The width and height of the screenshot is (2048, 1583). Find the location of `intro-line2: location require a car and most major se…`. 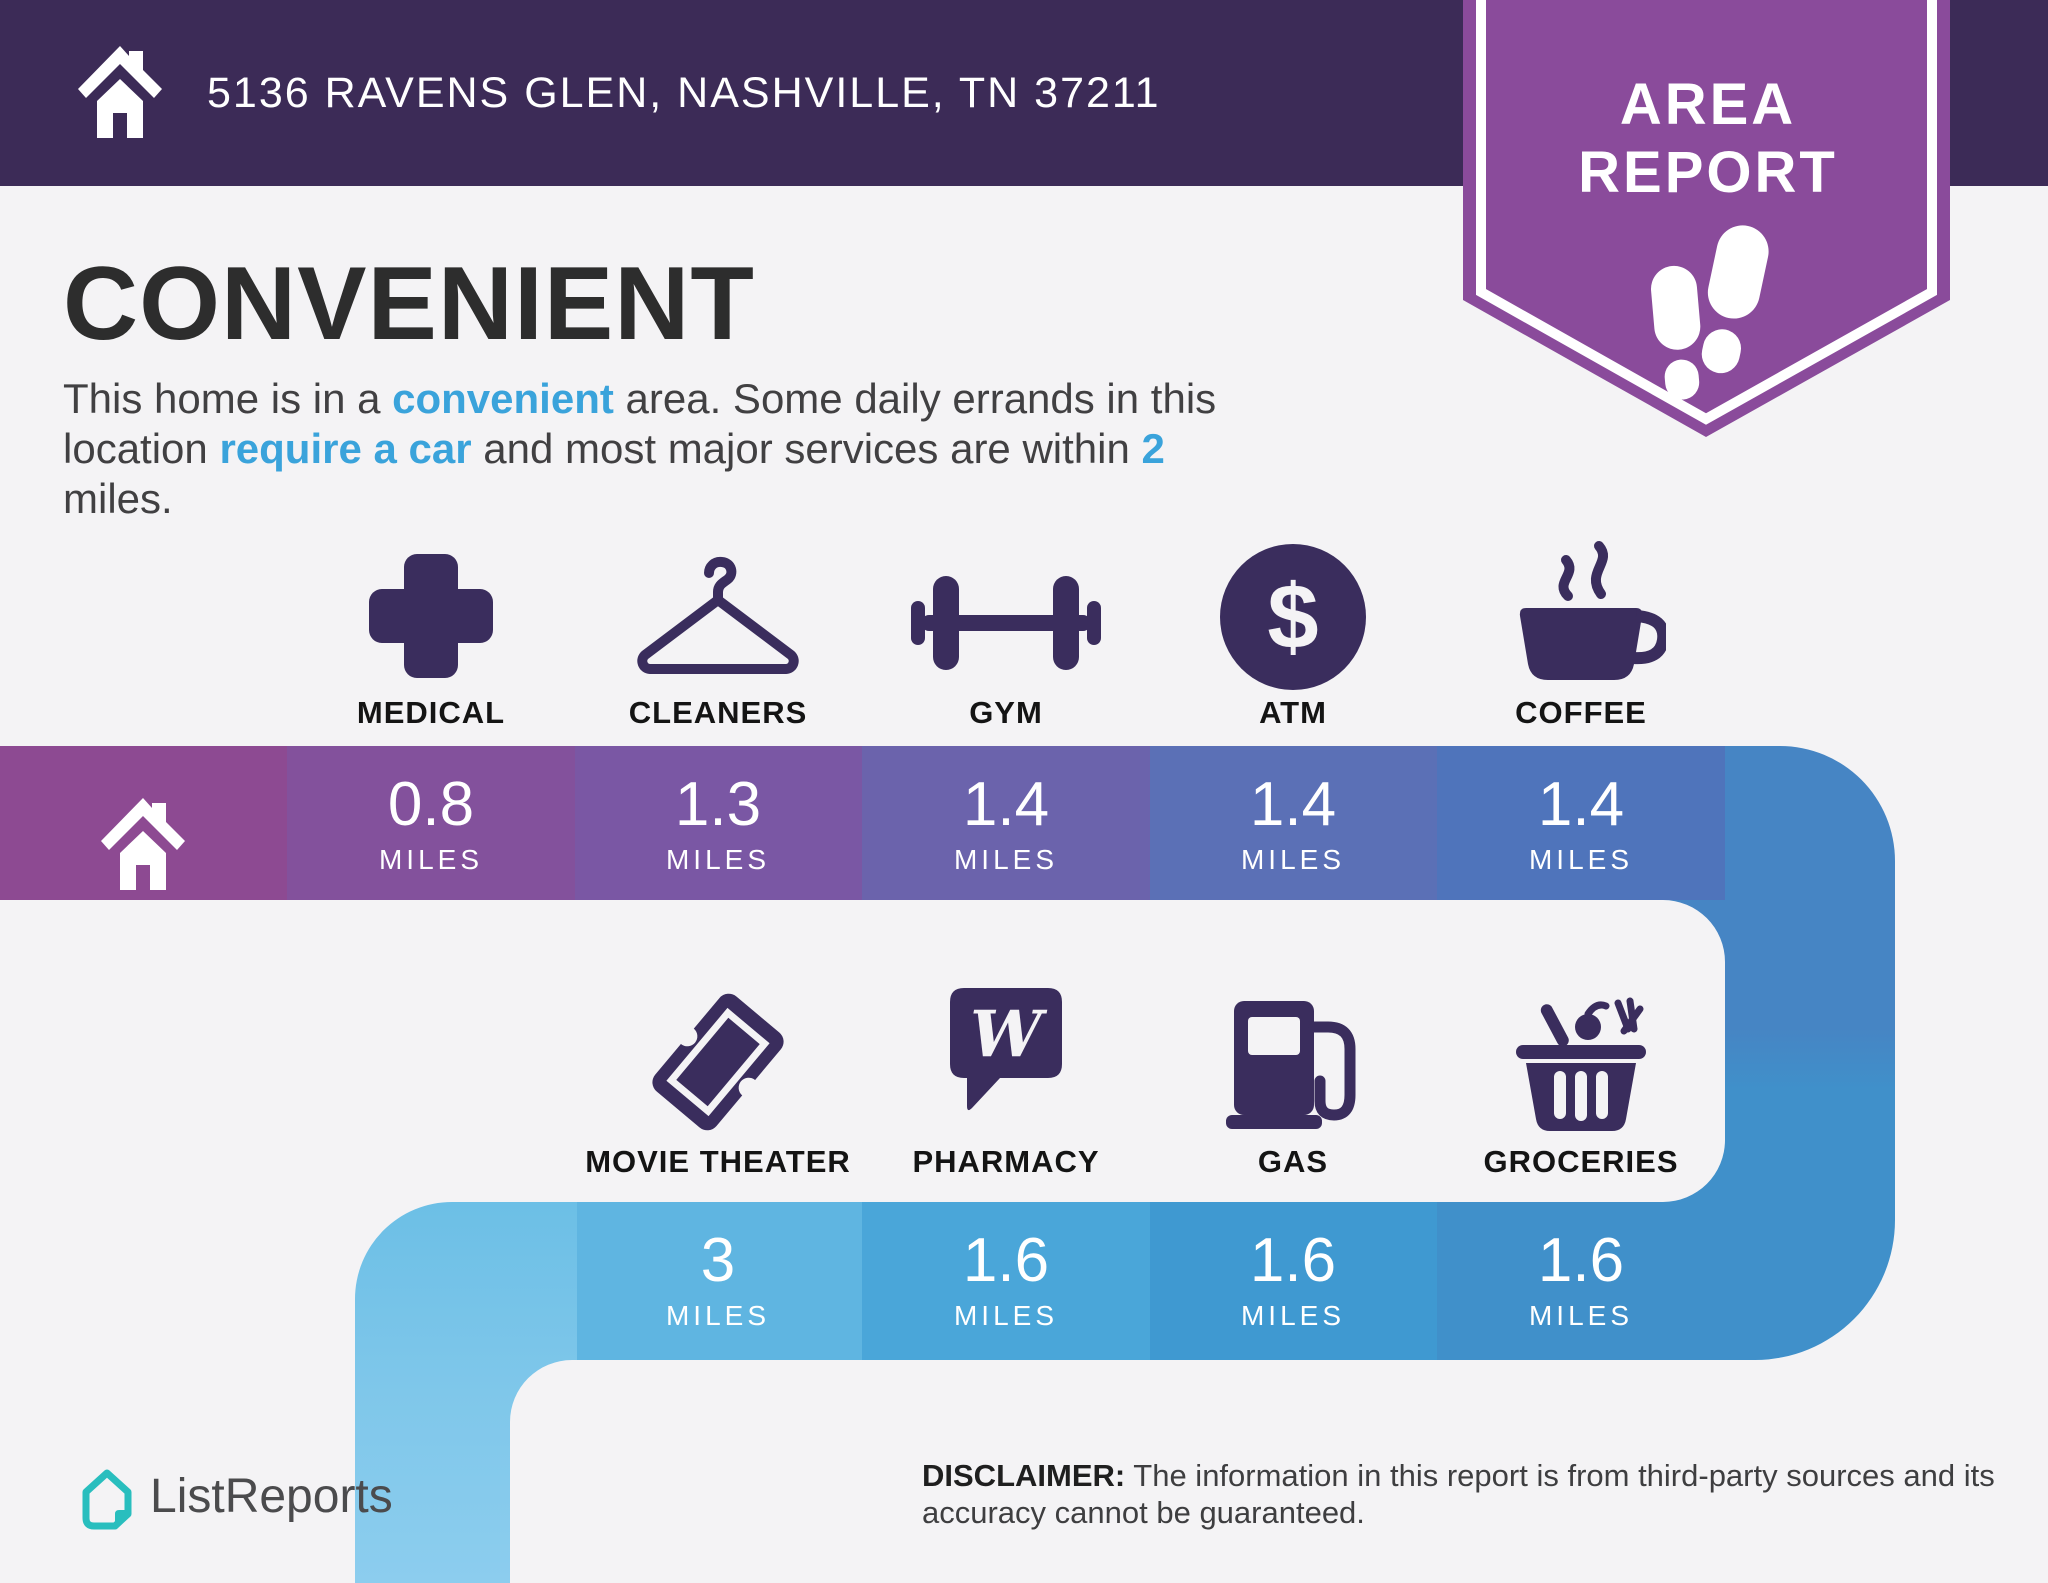

intro-line2: location require a car and most major se… is located at coordinates (614, 473).